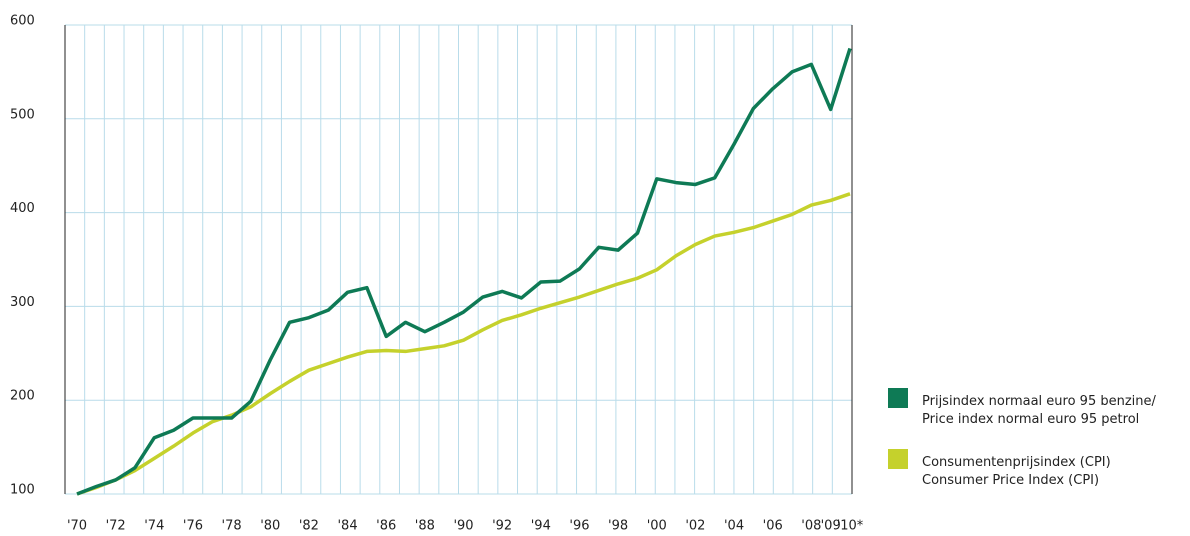 Image resolution: width=1190 pixels, height=536 pixels. Describe the element at coordinates (657, 526) in the screenshot. I see `x-tick-label: '00` at that location.